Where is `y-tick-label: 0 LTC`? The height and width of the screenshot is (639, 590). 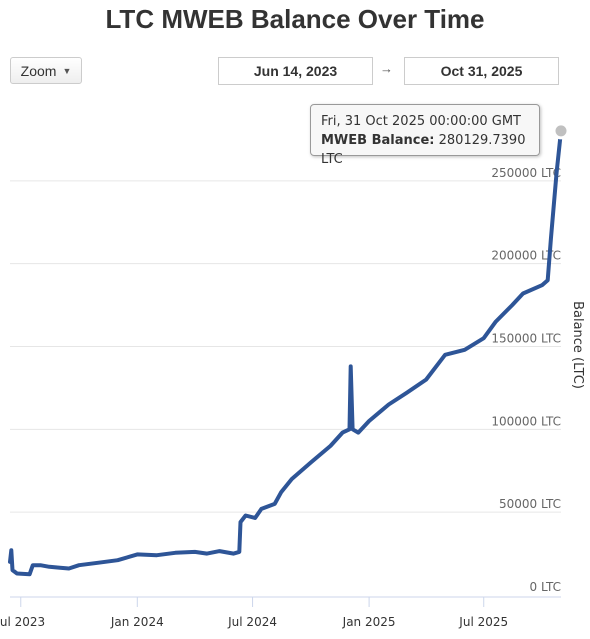
y-tick-label: 0 LTC is located at coordinates (546, 587).